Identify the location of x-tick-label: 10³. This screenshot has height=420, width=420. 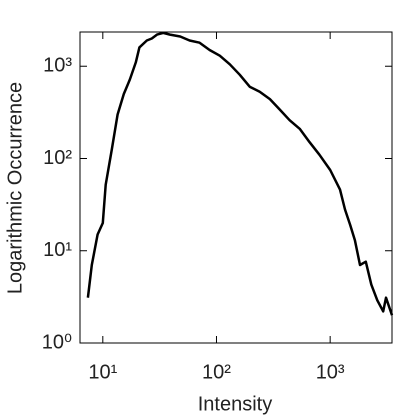
(330, 372).